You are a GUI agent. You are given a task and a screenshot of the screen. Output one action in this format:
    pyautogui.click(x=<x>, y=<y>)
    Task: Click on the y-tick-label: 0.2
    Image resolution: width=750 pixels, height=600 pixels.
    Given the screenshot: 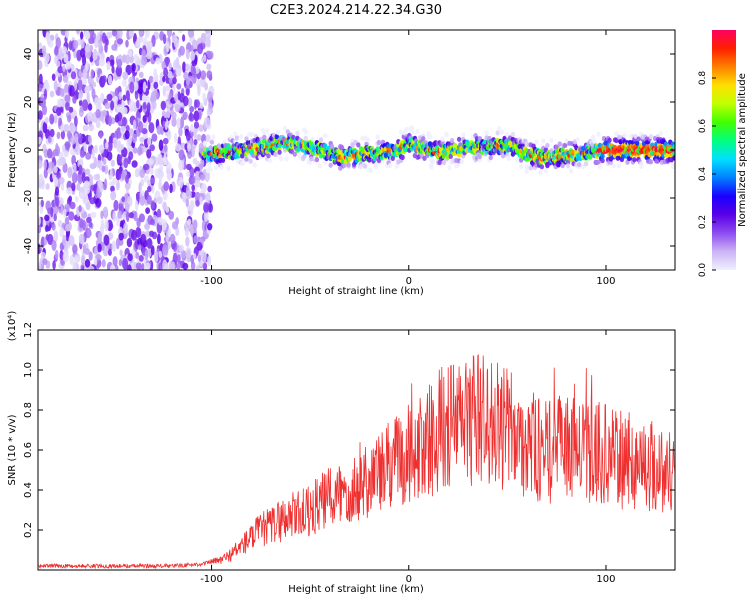 What is the action you would take?
    pyautogui.click(x=28, y=530)
    